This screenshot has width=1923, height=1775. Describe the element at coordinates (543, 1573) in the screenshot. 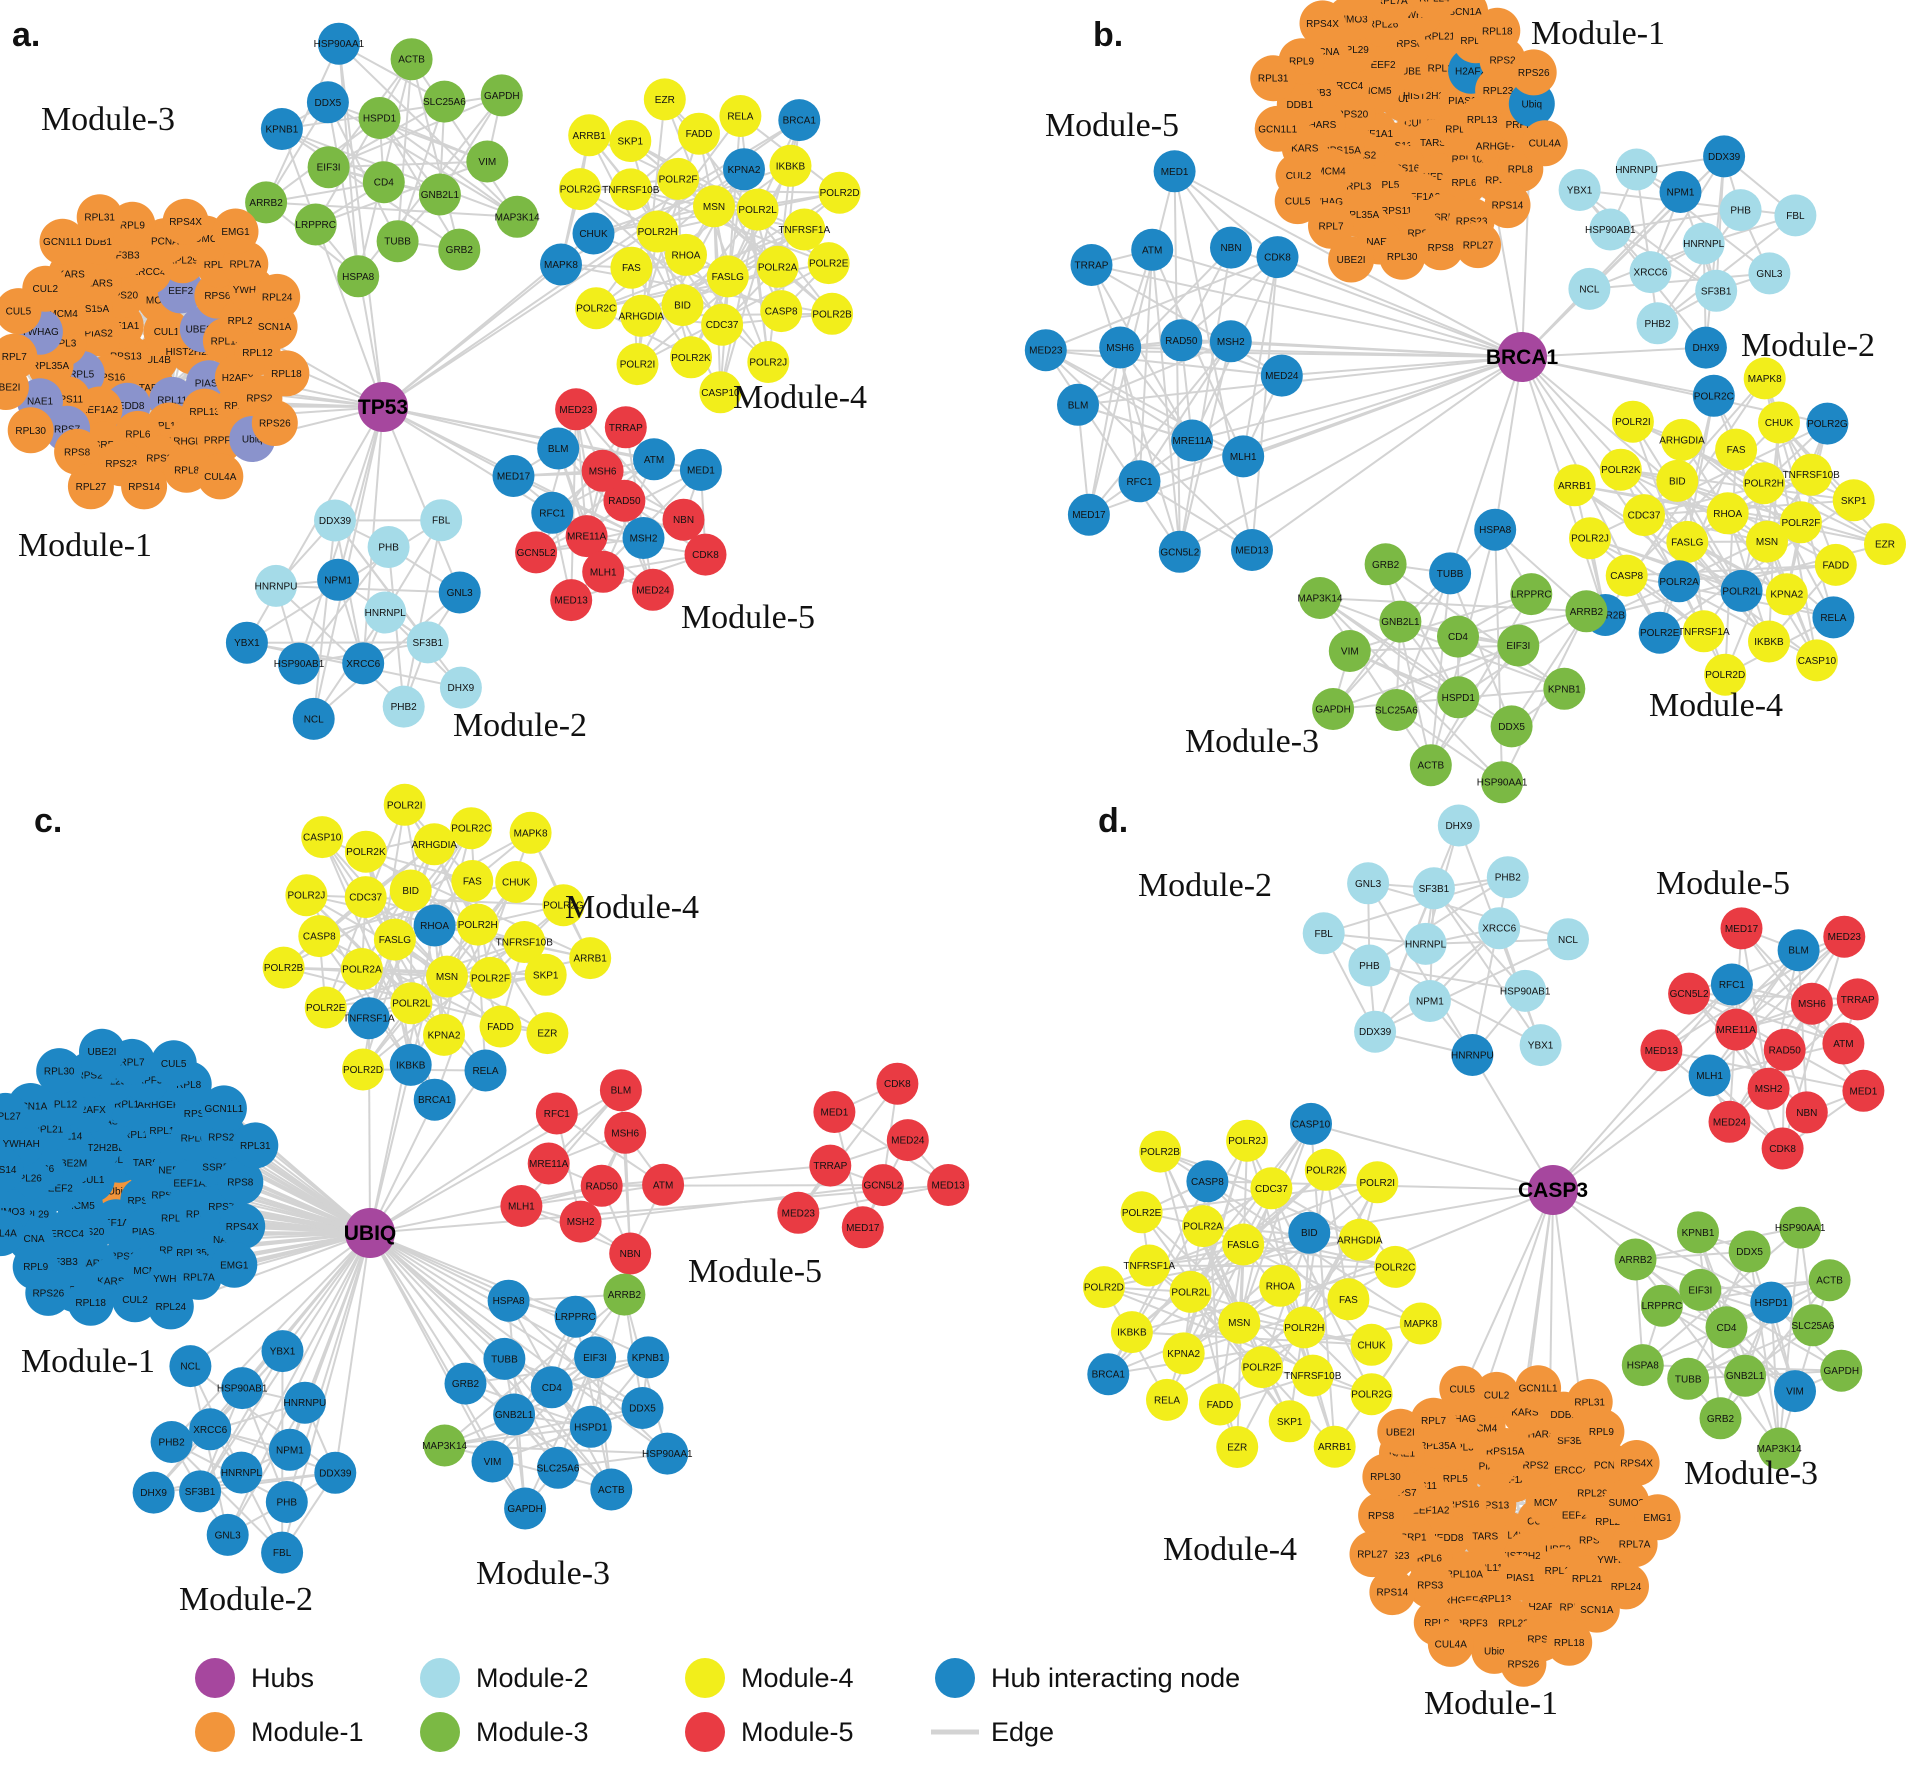

I see `module-label-c-module3: Module-3` at that location.